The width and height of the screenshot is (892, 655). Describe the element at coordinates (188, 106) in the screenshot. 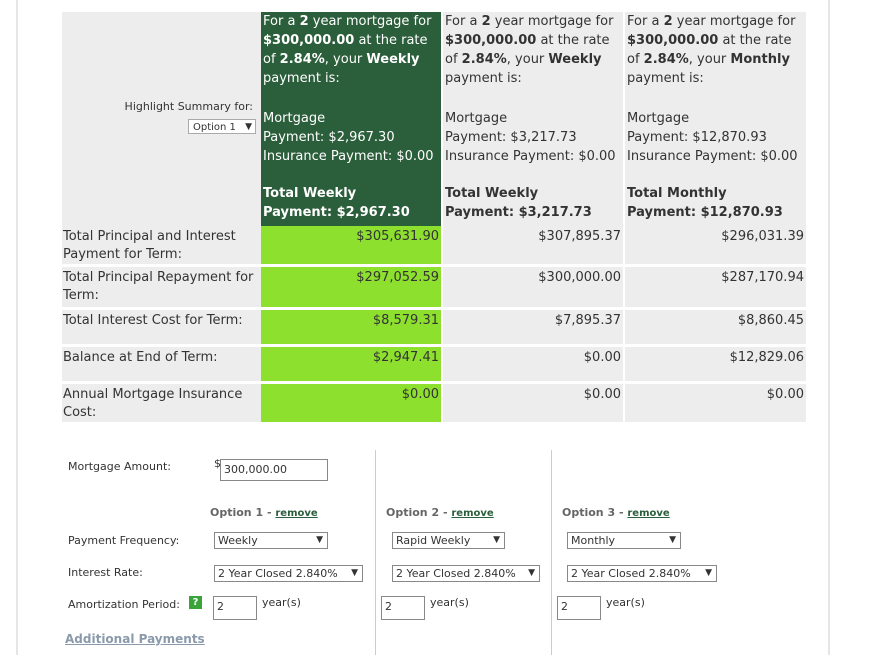

I see `highlight-summary-label: Highlight Summary for:` at that location.